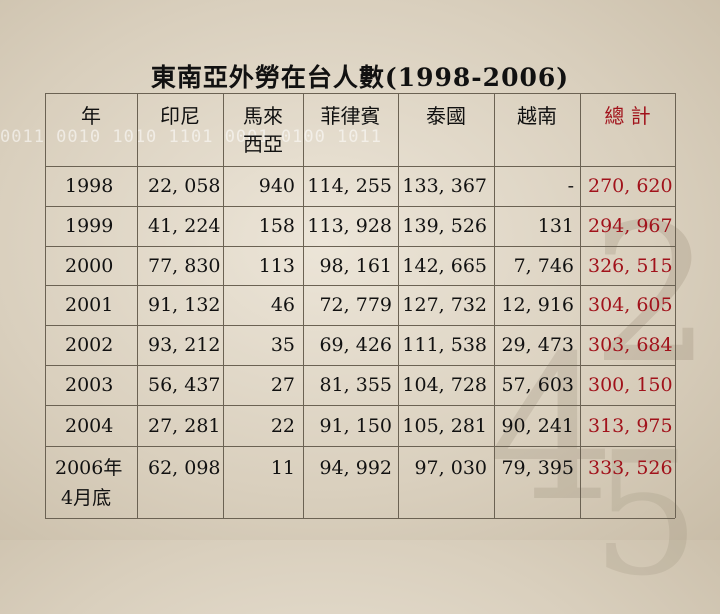 The width and height of the screenshot is (720, 614). I want to click on header-malaysia-line1: 馬來, so click(263, 116).